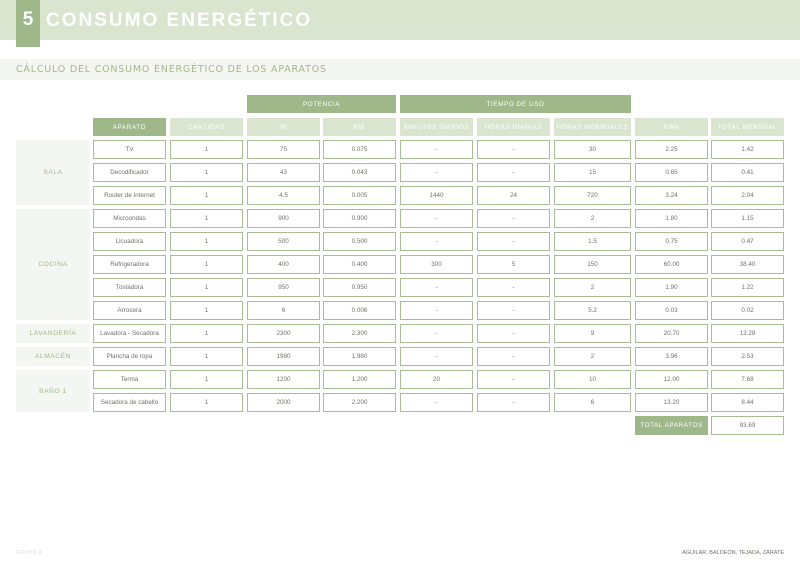 The width and height of the screenshot is (800, 566). I want to click on section-number: 5, so click(28, 19).